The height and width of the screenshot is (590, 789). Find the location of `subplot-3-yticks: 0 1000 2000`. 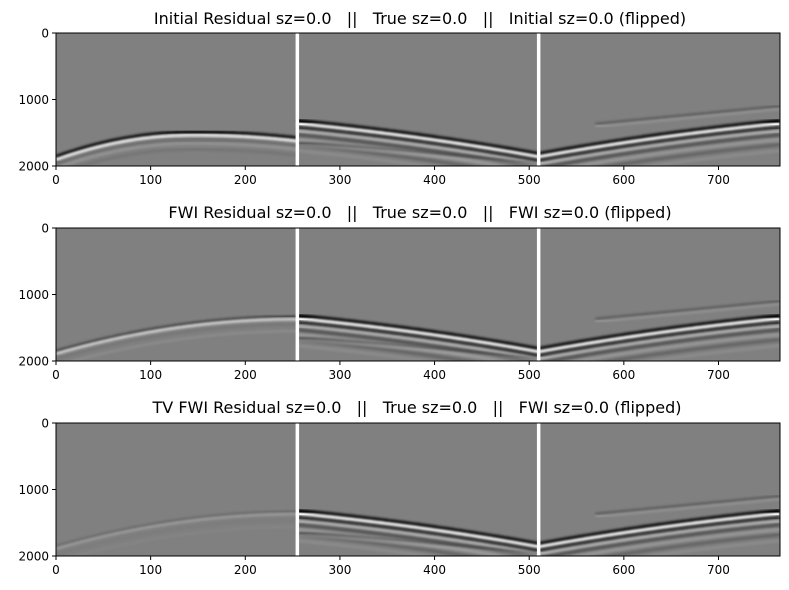

subplot-3-yticks: 0 1000 2000 is located at coordinates (37, 490).